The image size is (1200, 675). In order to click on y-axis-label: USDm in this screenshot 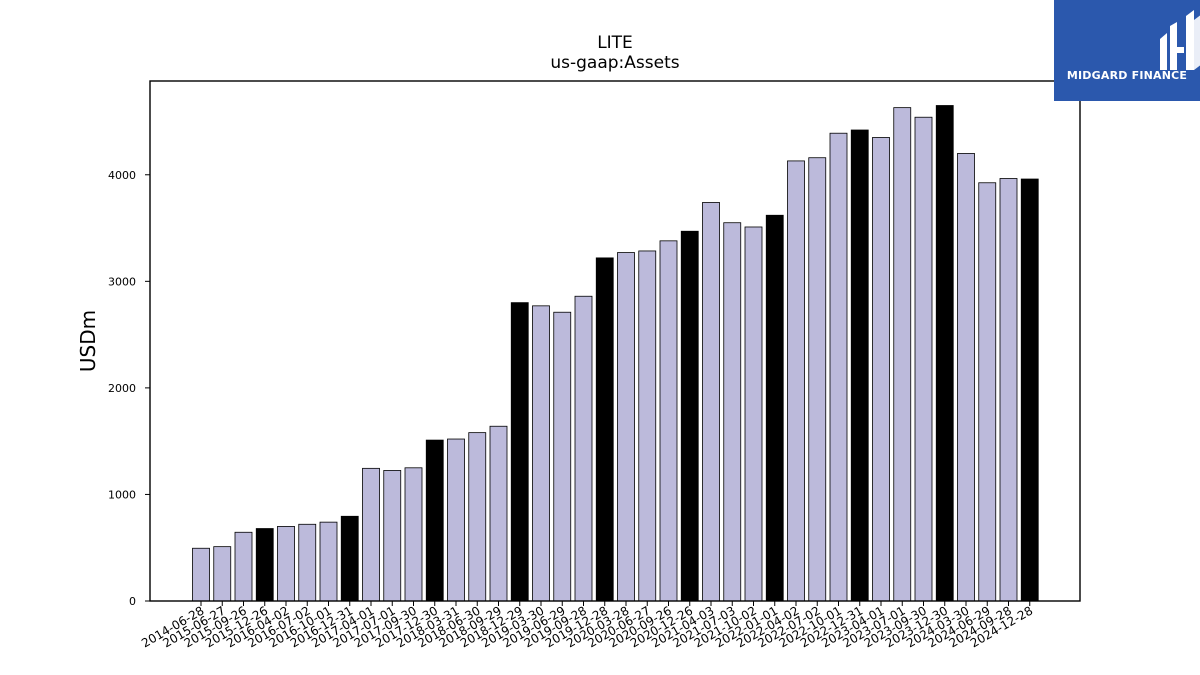, I will do `click(88, 341)`.